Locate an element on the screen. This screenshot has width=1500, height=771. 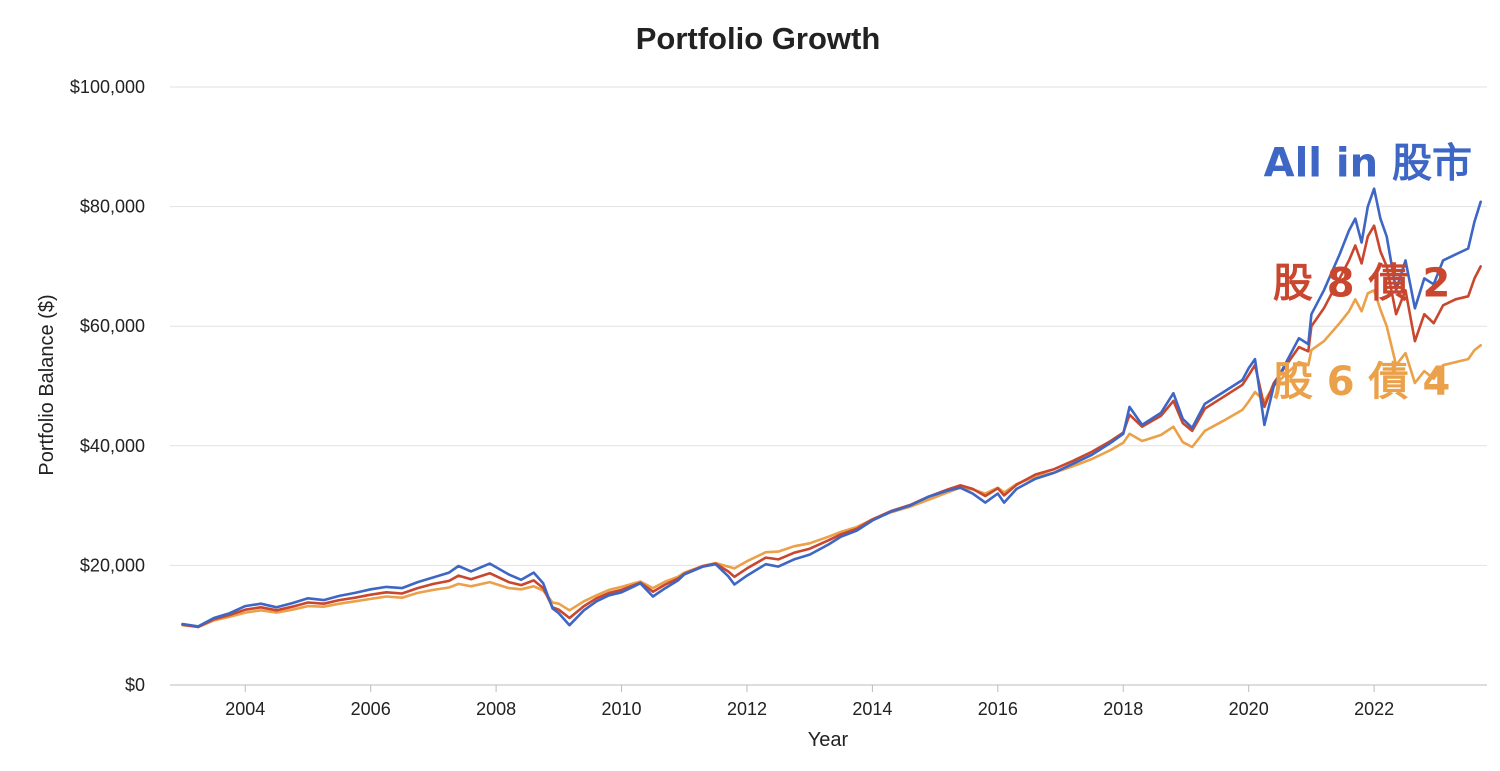
chart-title: Portfolio Growth is located at coordinates (758, 38).